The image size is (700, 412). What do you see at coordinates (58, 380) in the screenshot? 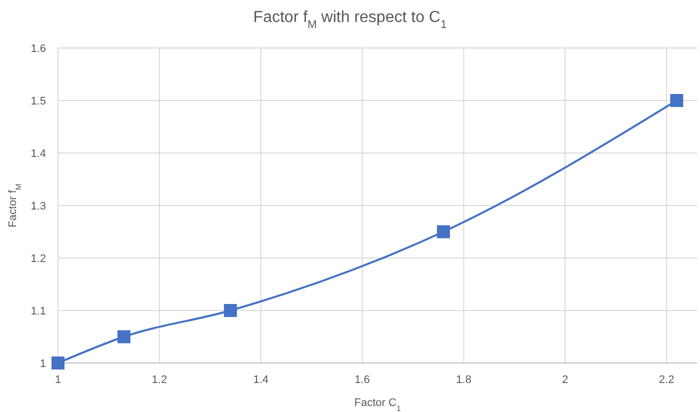
I see `x-tick-label: 1` at bounding box center [58, 380].